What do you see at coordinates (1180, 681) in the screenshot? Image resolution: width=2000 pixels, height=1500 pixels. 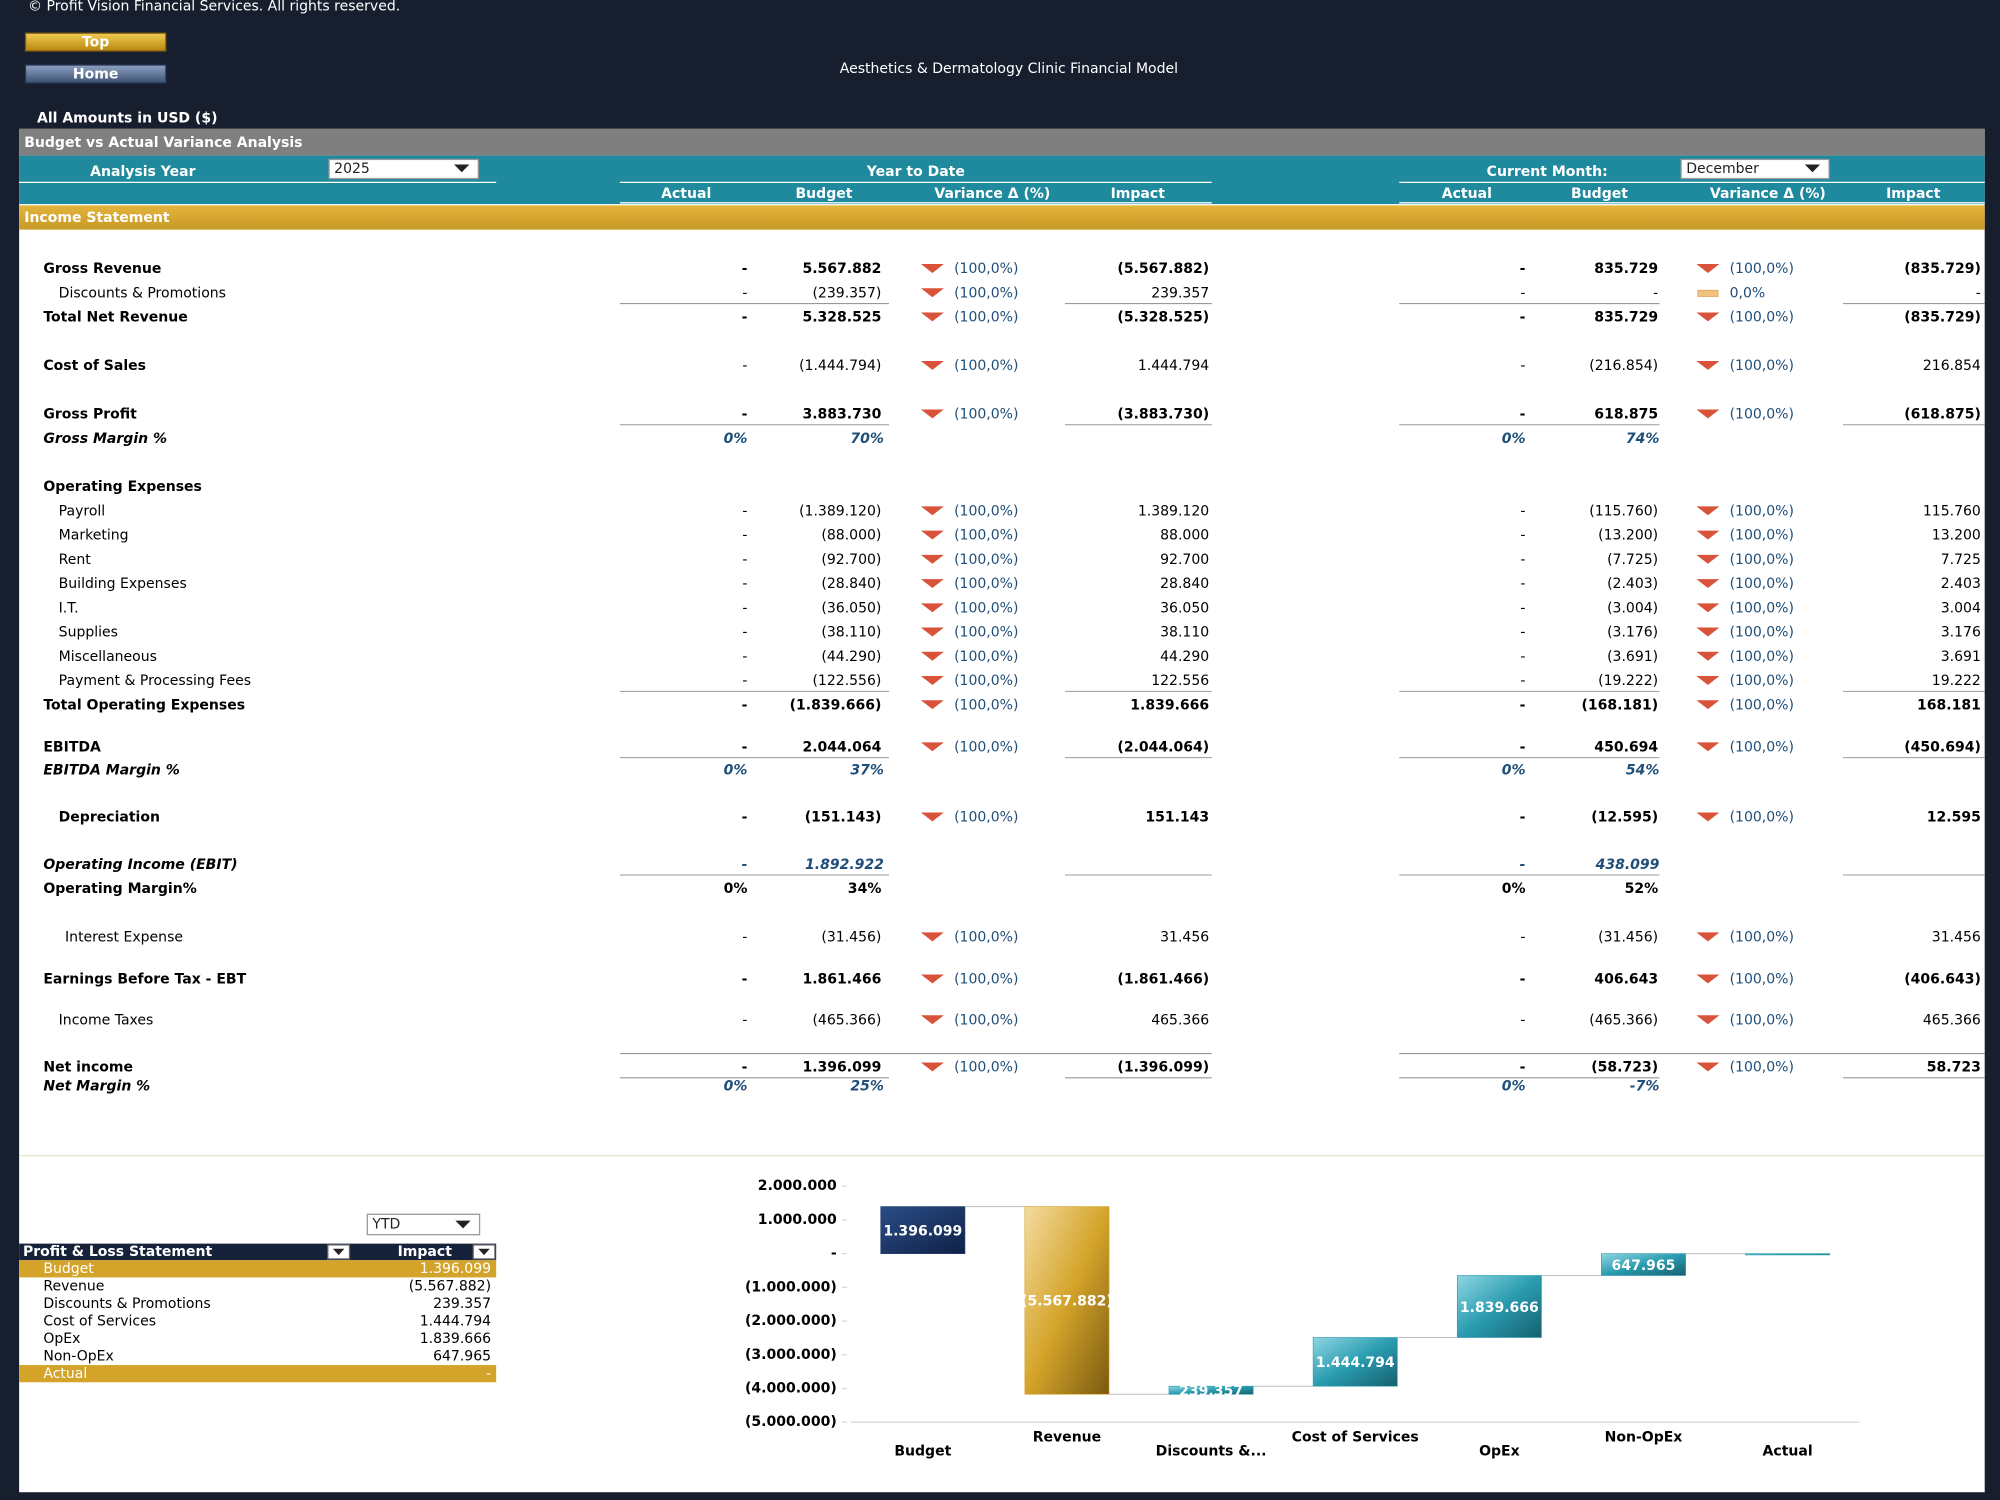 I see `cell-value: 122.556` at bounding box center [1180, 681].